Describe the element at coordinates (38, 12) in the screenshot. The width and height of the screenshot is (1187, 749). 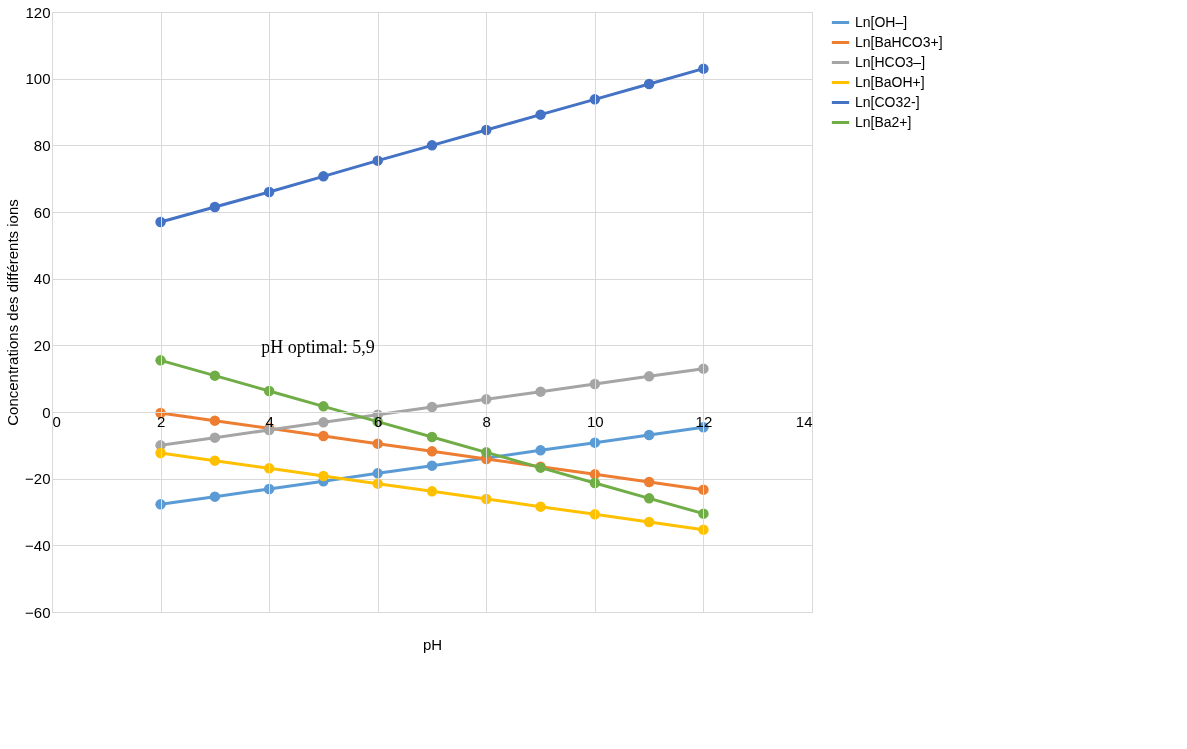
I see `y-tick-label: 120` at that location.